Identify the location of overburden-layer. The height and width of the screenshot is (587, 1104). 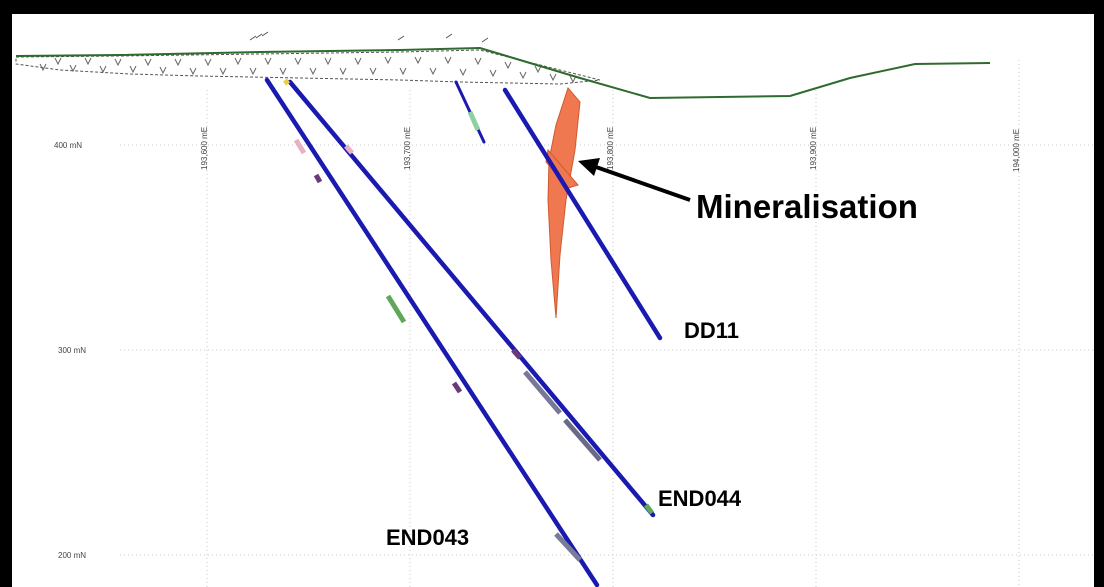
(308, 67).